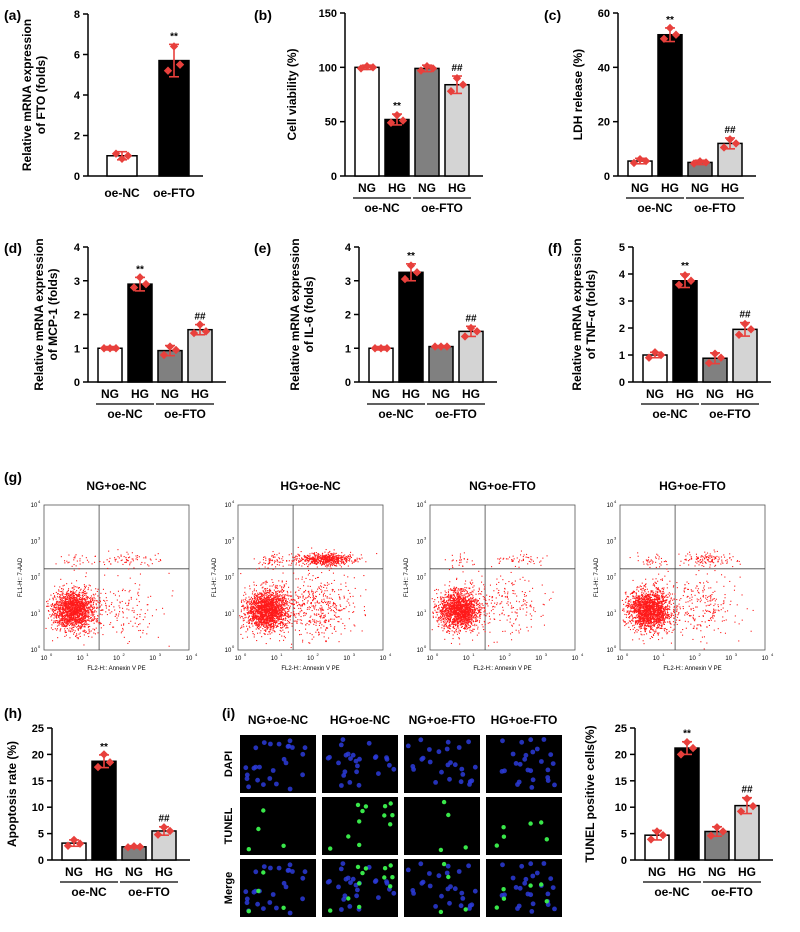 This screenshot has height=932, width=800. What do you see at coordinates (51, 654) in the screenshot?
I see `flow-x-tick-exponent: 0` at bounding box center [51, 654].